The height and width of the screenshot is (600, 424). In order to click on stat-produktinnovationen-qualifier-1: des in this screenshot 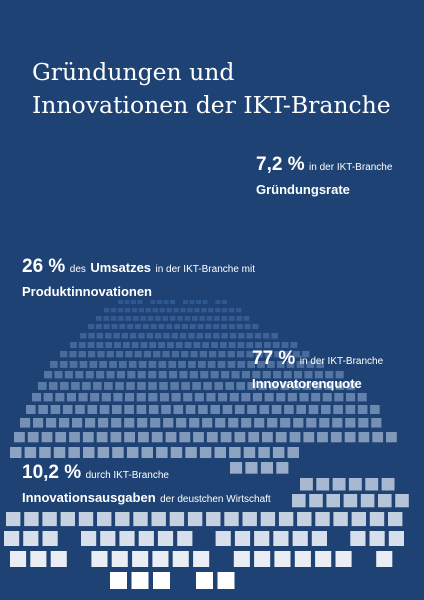, I will do `click(77, 269)`.